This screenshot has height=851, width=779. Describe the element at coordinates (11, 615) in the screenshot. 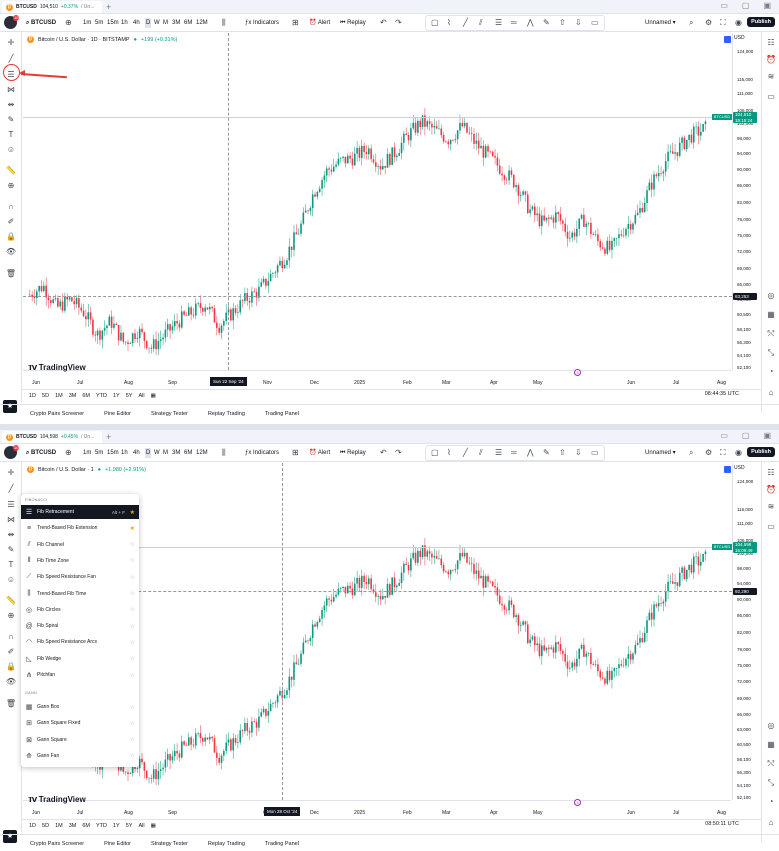

I see `zoom-icon: ⊕` at that location.